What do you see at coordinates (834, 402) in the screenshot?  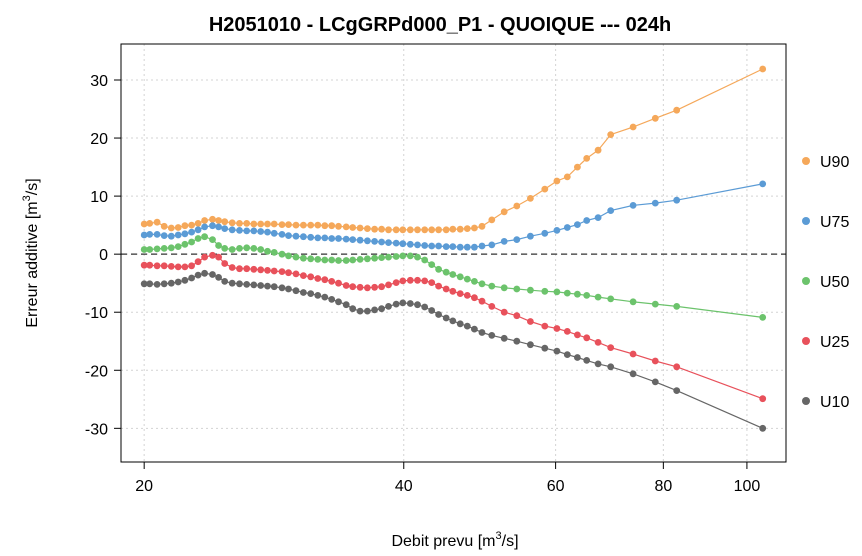 I see `legend-label: U10` at bounding box center [834, 402].